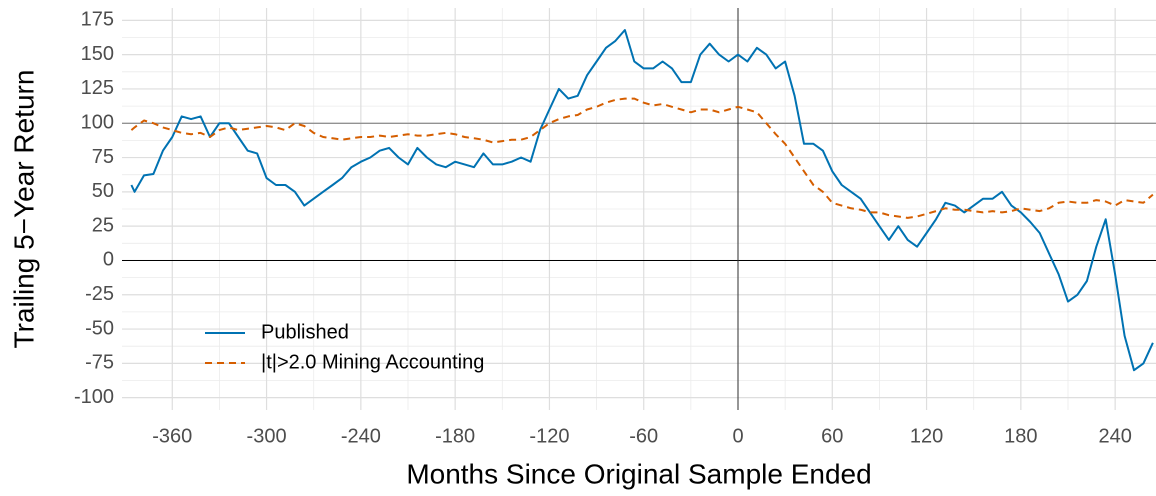  Describe the element at coordinates (1020, 436) in the screenshot. I see `x-tick-label: 180` at that location.